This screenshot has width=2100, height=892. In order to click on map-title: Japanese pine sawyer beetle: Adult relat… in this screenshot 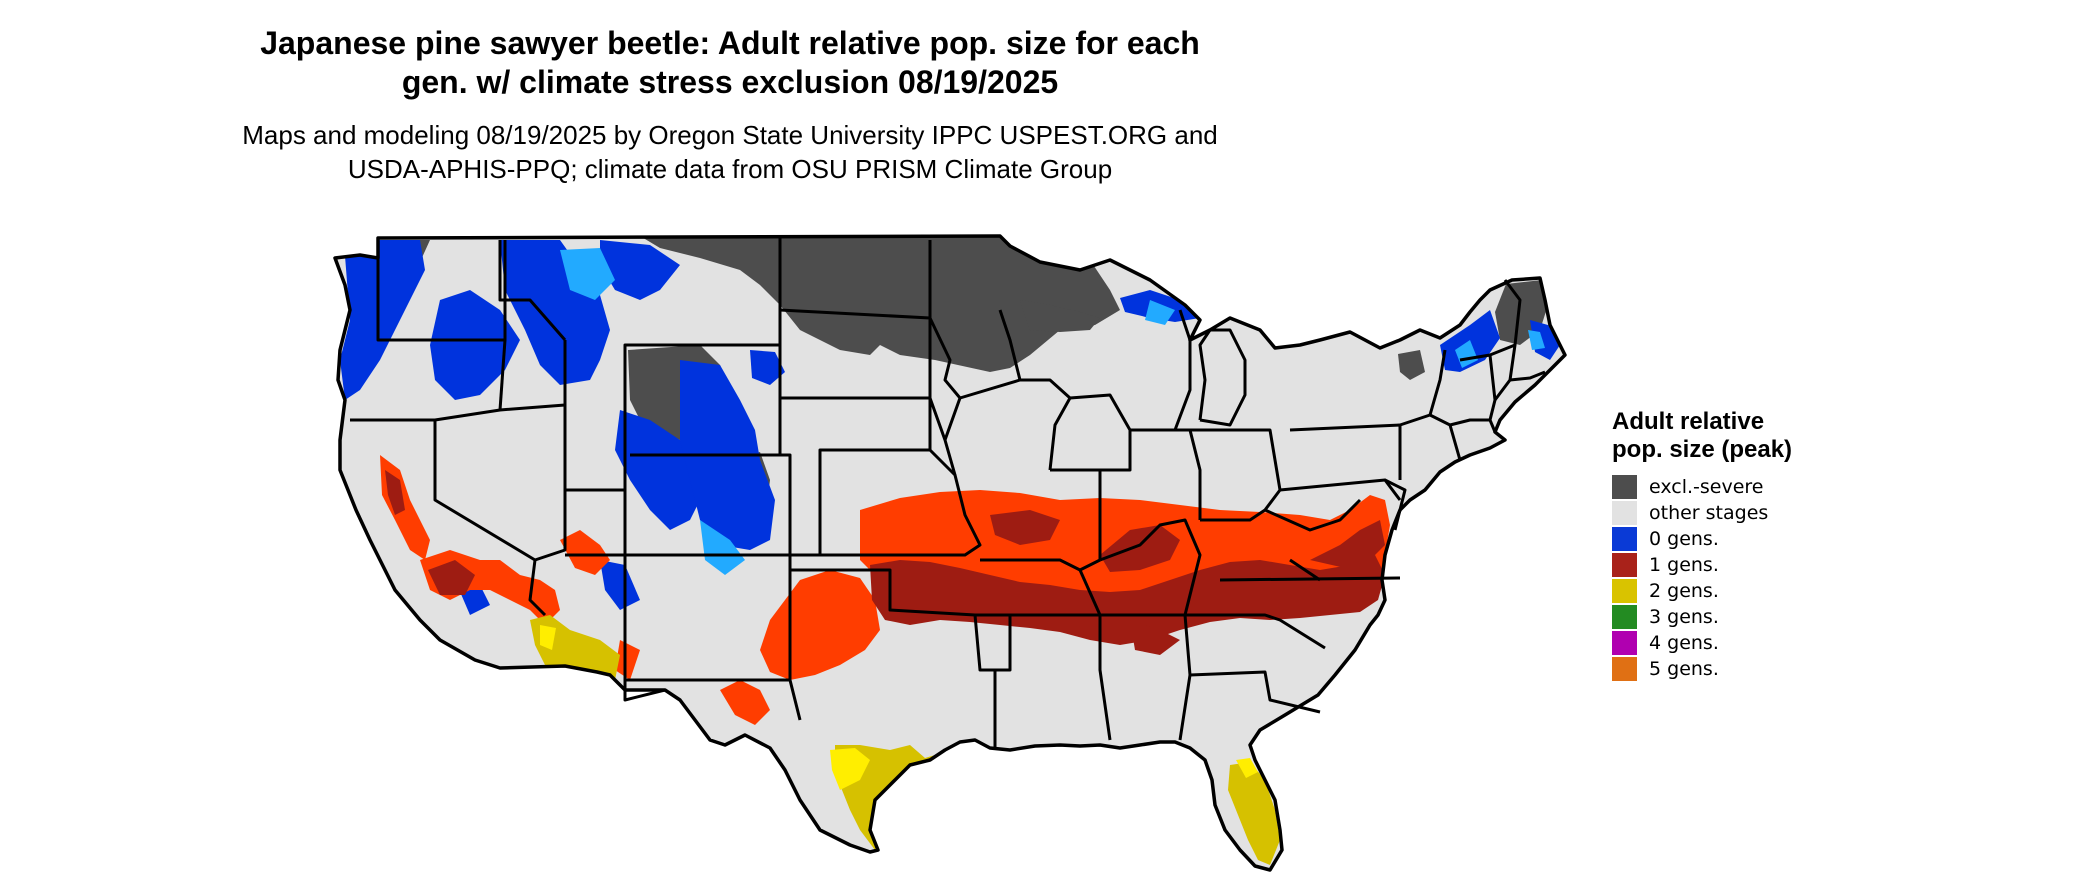, I will do `click(730, 62)`.